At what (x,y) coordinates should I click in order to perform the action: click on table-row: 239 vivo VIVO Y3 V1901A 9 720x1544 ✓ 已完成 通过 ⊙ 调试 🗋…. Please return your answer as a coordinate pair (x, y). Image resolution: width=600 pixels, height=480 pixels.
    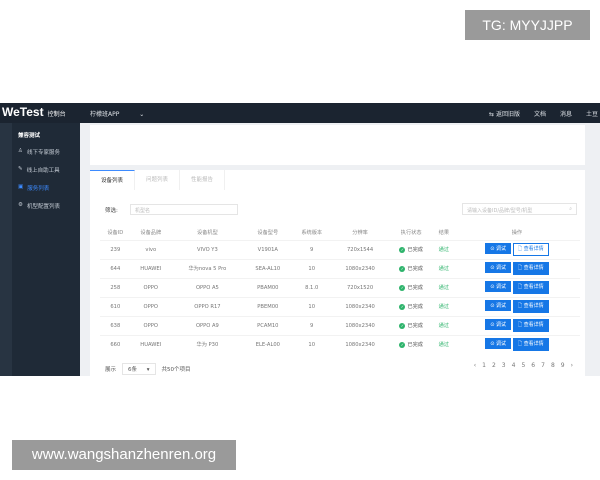
    Looking at the image, I should click on (340, 249).